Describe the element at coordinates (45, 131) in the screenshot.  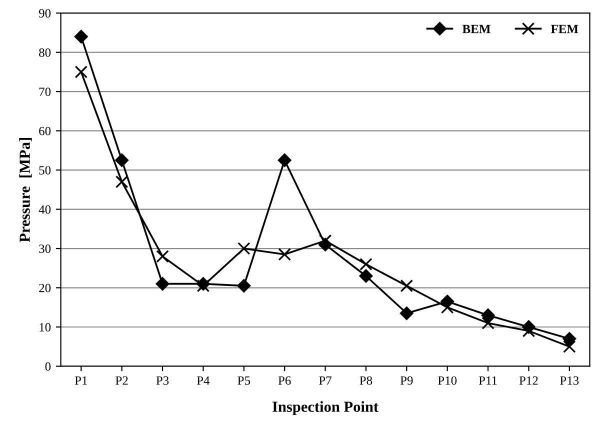
I see `y-tick-label: 60` at that location.